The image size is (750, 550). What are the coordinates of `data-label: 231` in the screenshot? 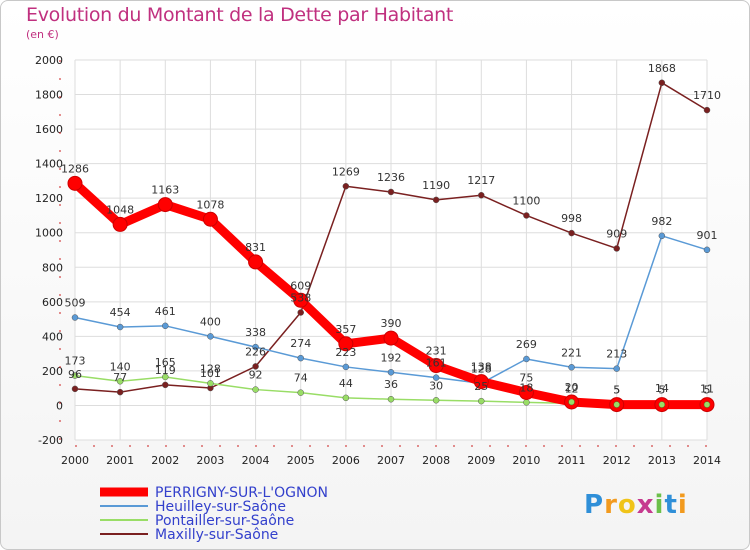 It's located at (436, 351).